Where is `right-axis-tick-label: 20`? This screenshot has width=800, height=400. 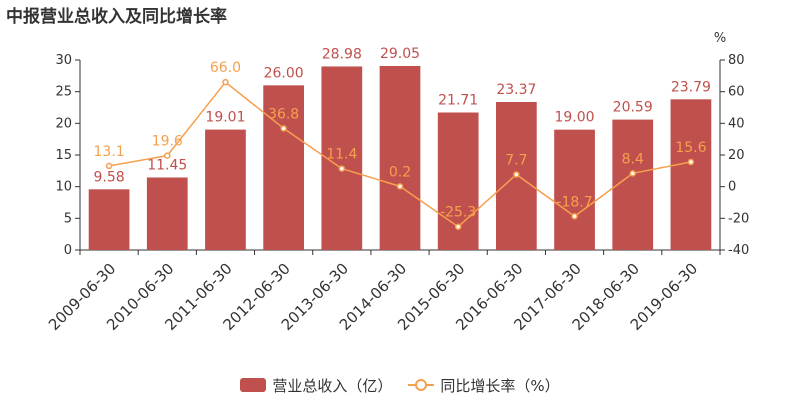
right-axis-tick-label: 20 is located at coordinates (736, 155).